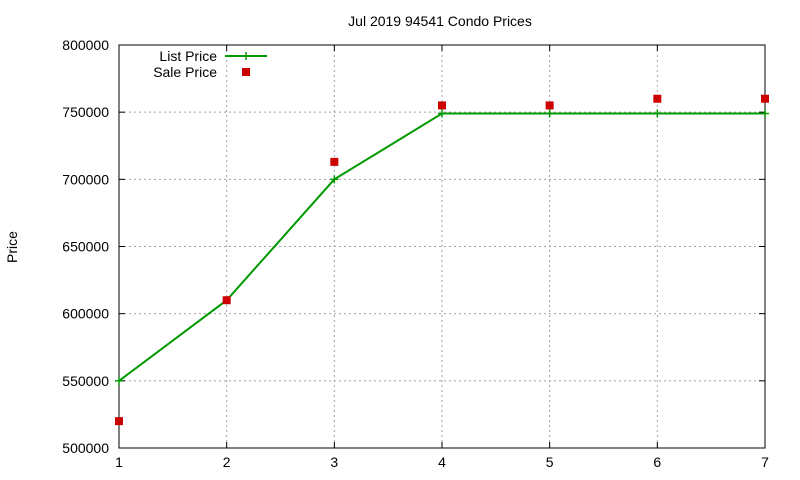 The height and width of the screenshot is (480, 800). Describe the element at coordinates (85, 381) in the screenshot. I see `y-tick-label: 550000` at that location.